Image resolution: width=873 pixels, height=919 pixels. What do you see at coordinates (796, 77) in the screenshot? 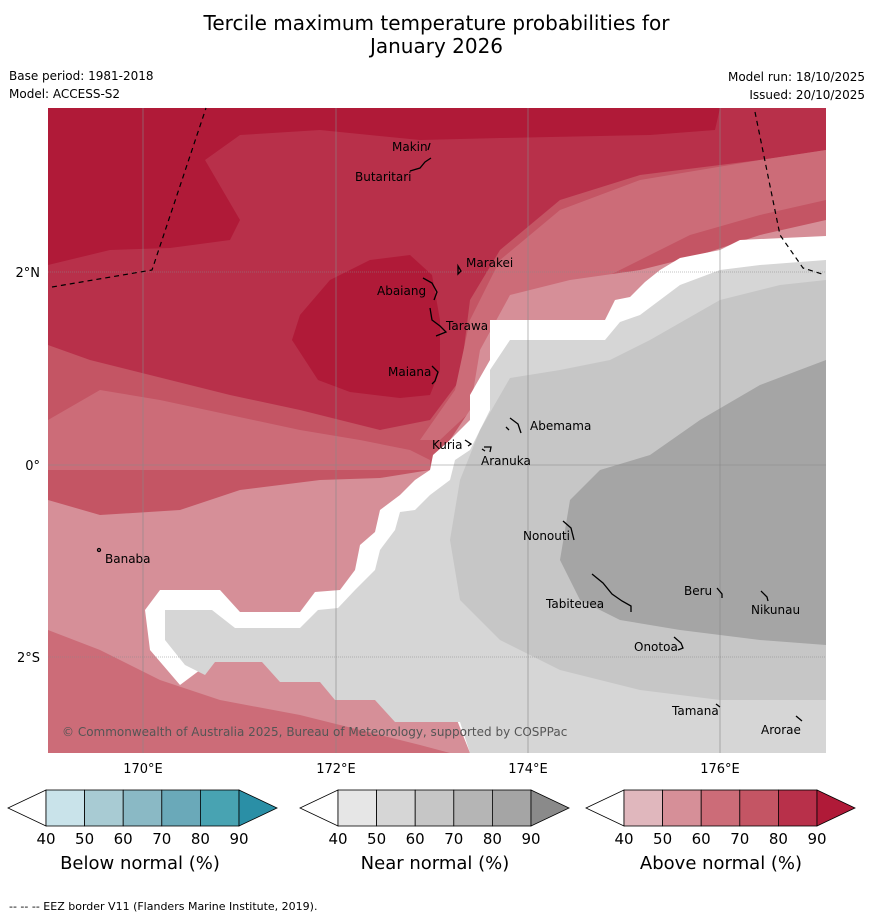
I see `model-run: Model run: 18/10/2025` at bounding box center [796, 77].